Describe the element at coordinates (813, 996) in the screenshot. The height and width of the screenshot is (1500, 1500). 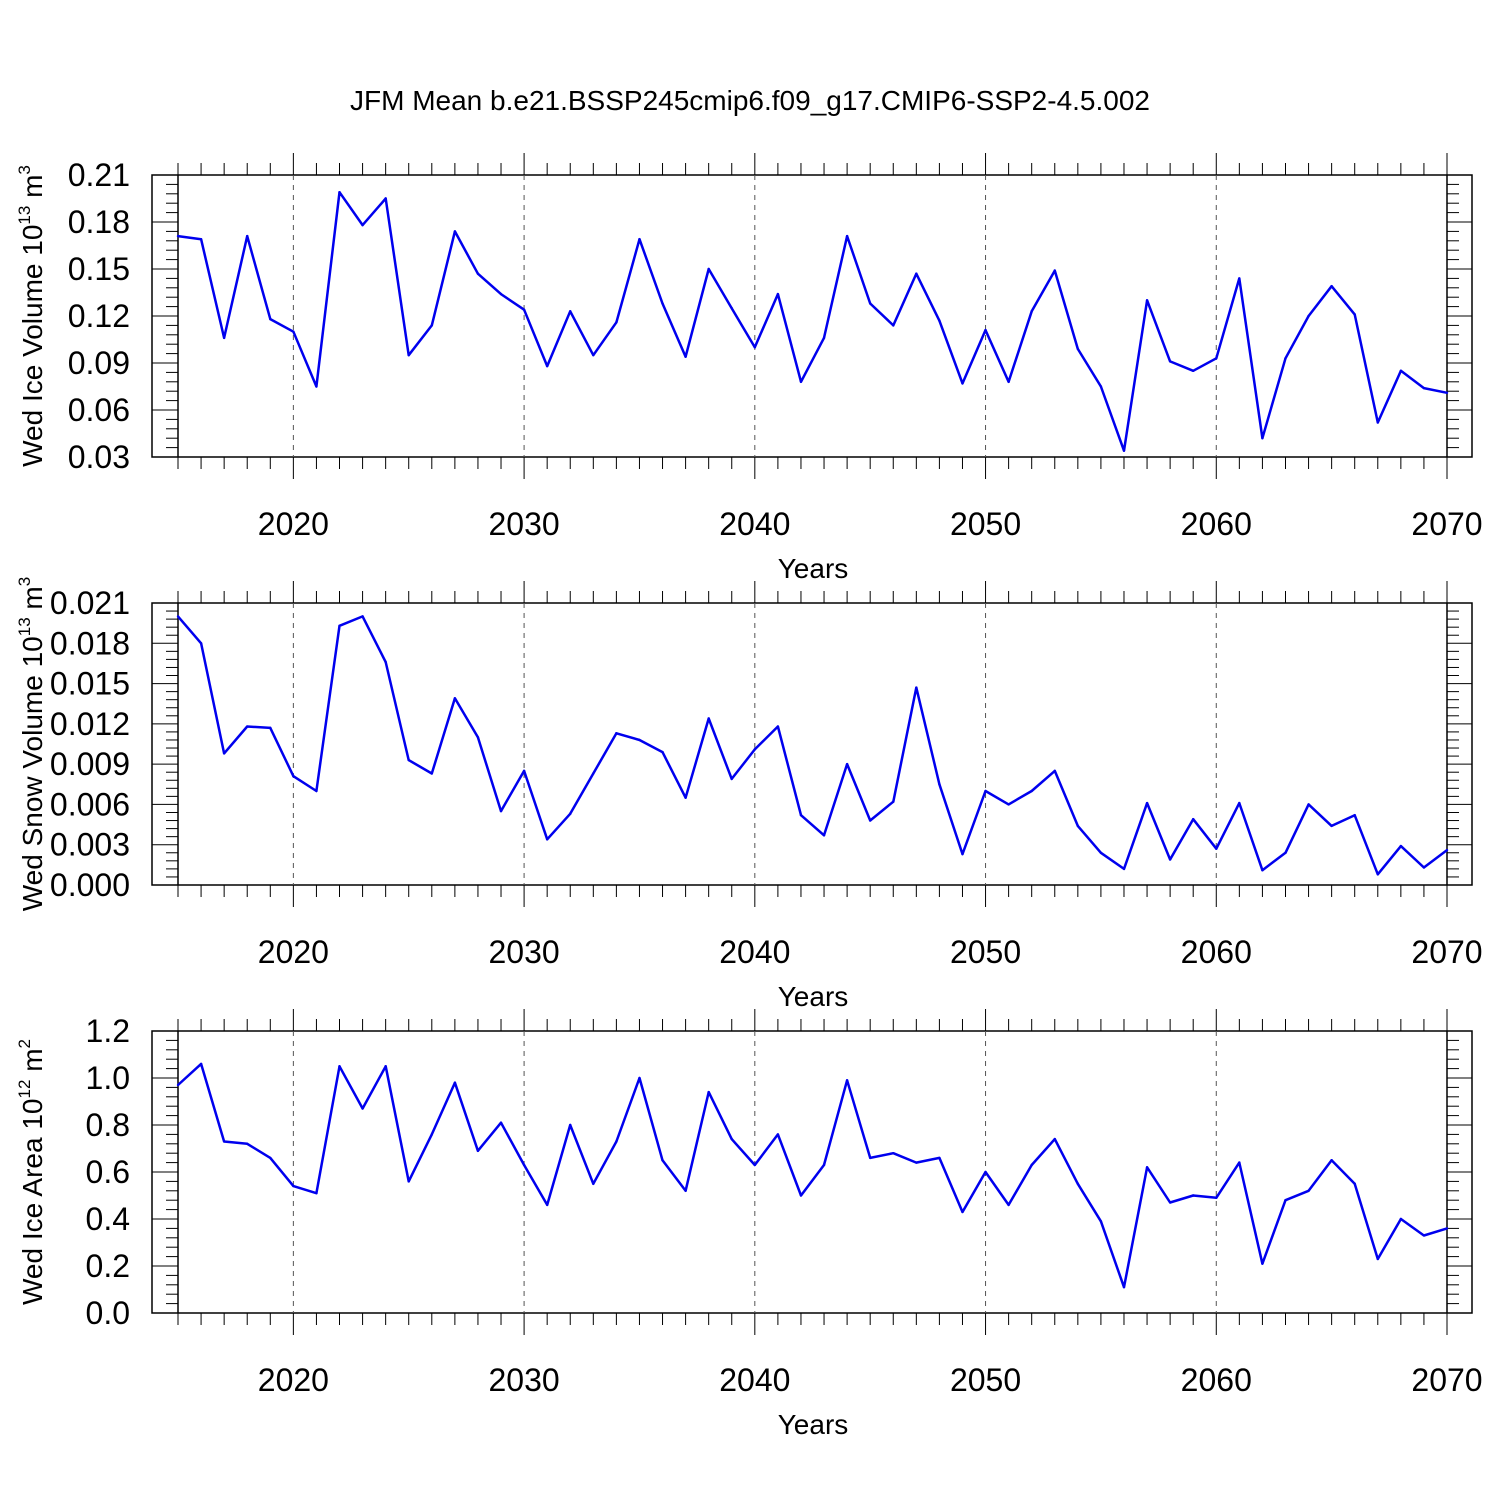
I see `x-axis-label: Years` at that location.